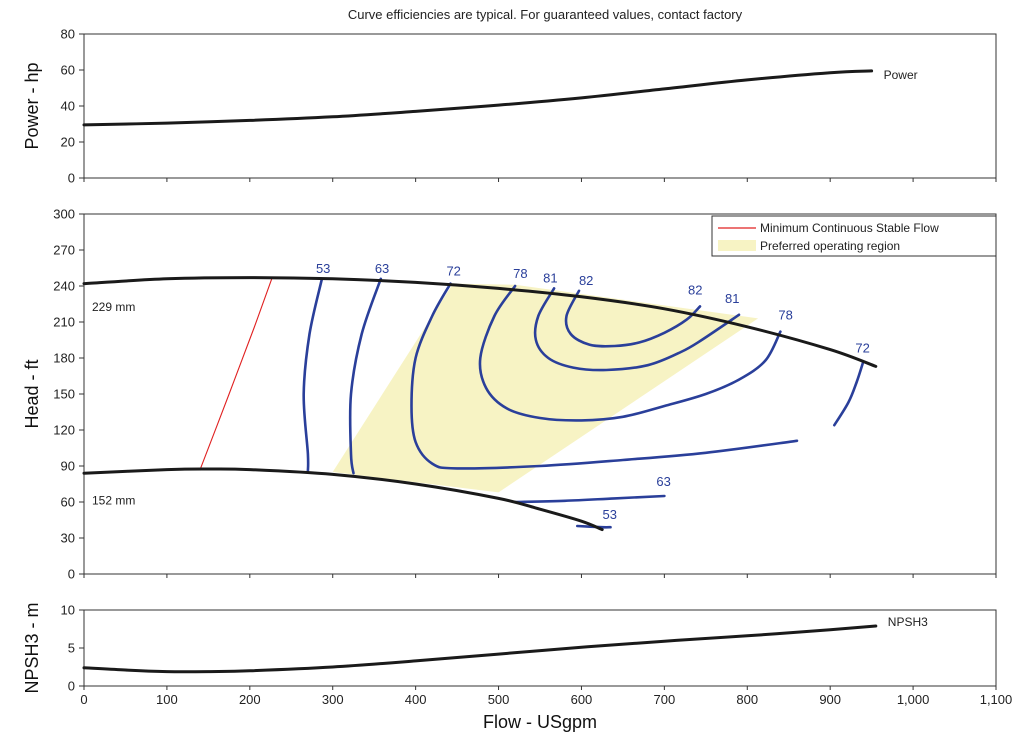 This screenshot has width=1033, height=739. Describe the element at coordinates (71, 686) in the screenshot. I see `npsh-y-tick-label: 0` at that location.